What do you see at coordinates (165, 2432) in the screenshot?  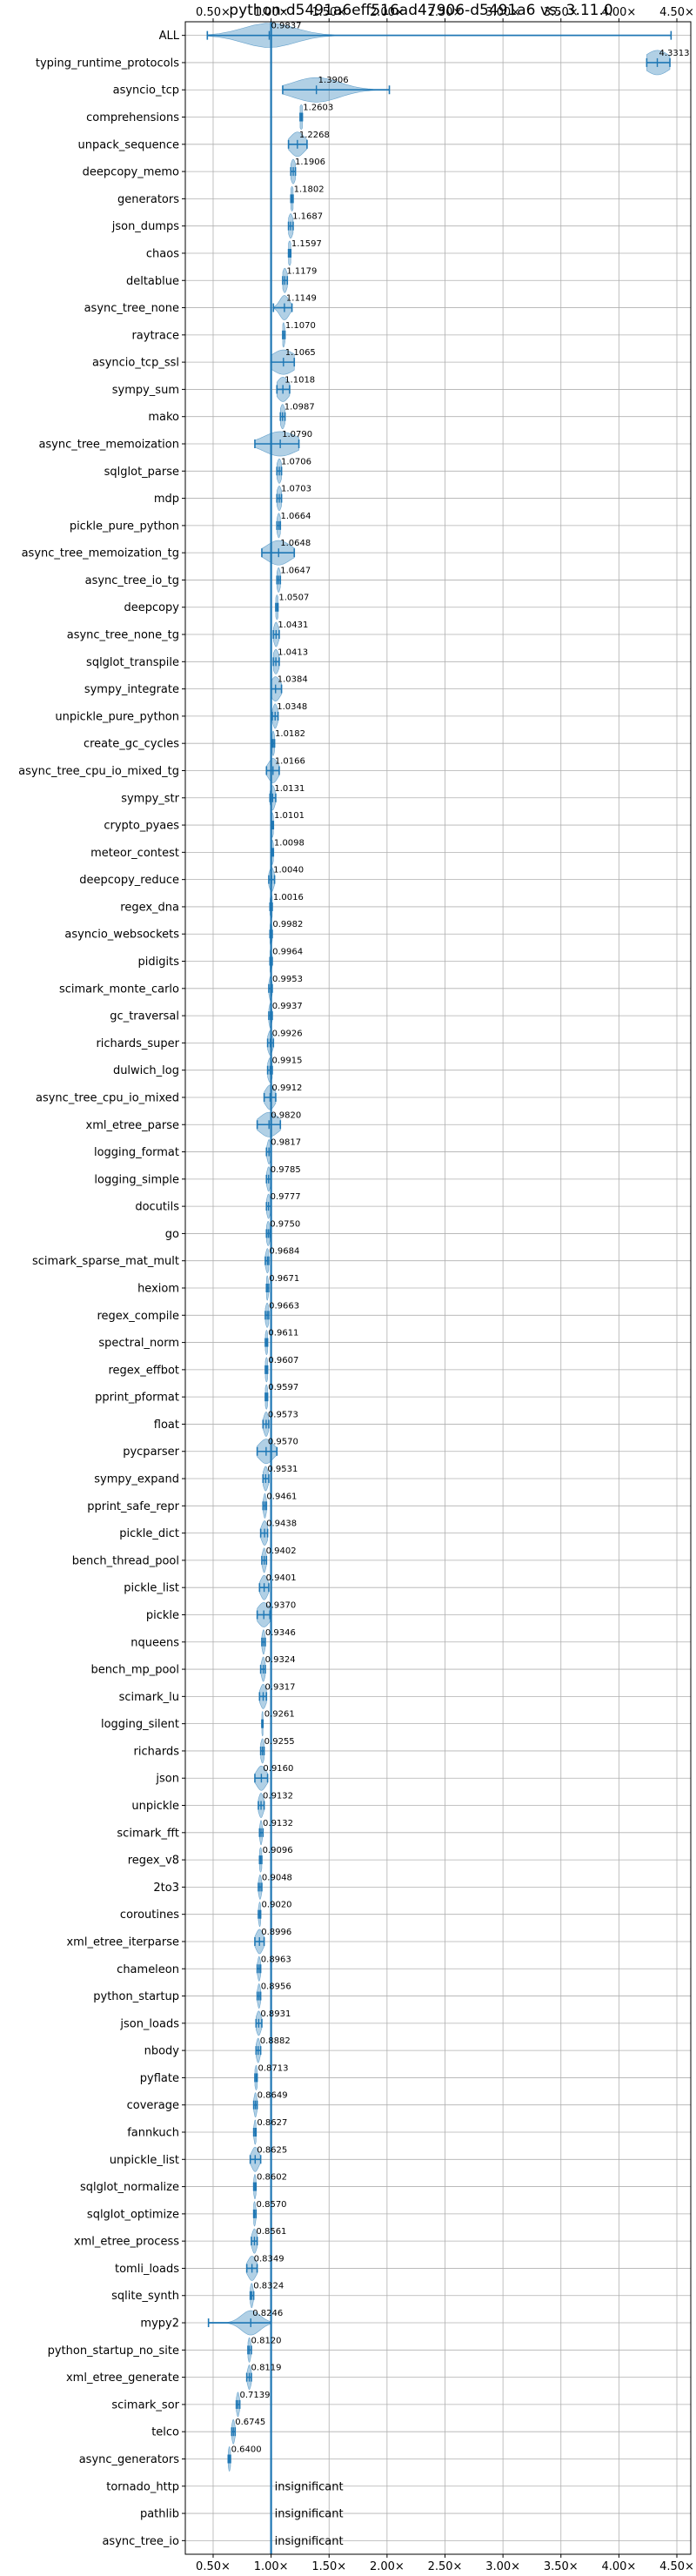 I see `row-label: telco` at bounding box center [165, 2432].